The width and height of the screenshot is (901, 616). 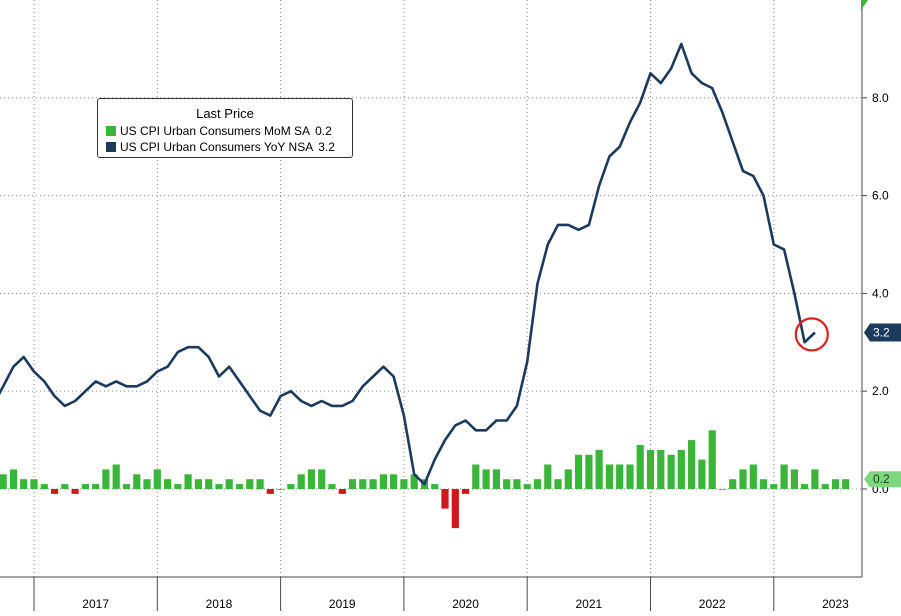 What do you see at coordinates (225, 113) in the screenshot?
I see `legend-title: Last Price` at bounding box center [225, 113].